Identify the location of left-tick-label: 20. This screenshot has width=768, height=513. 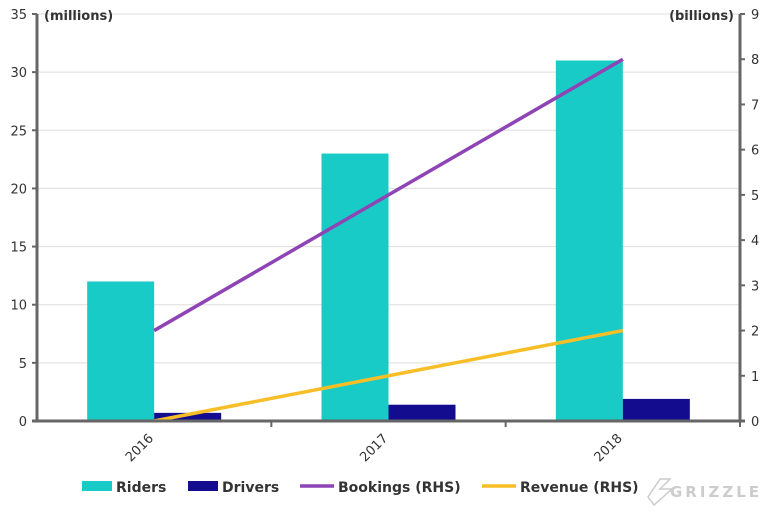
(18, 189).